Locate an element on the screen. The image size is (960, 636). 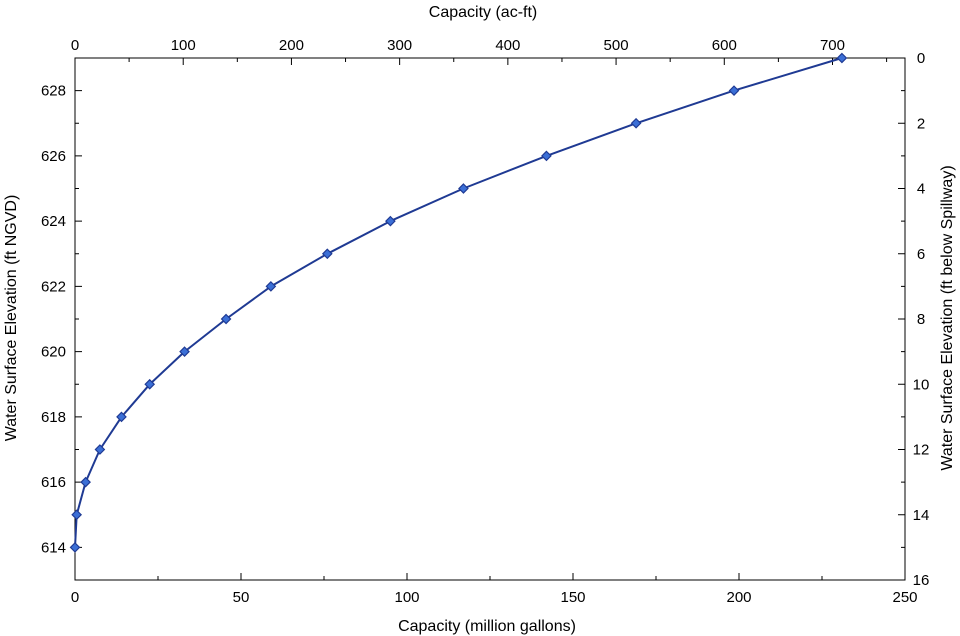
y-tick-label: 624 is located at coordinates (53, 221).